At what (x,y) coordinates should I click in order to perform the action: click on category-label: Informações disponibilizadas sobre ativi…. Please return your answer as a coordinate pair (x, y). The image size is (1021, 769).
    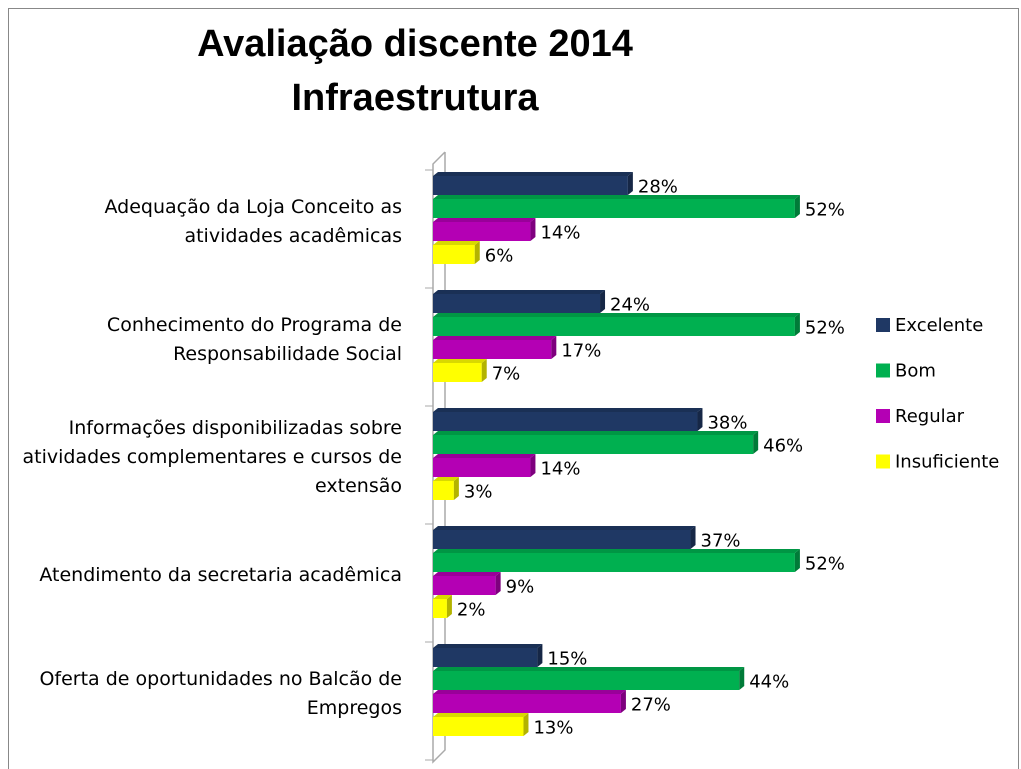
    Looking at the image, I should click on (212, 457).